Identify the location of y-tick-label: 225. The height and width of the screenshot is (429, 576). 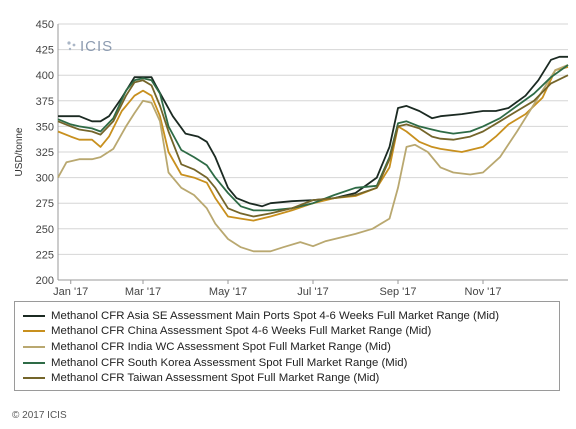
(45, 255).